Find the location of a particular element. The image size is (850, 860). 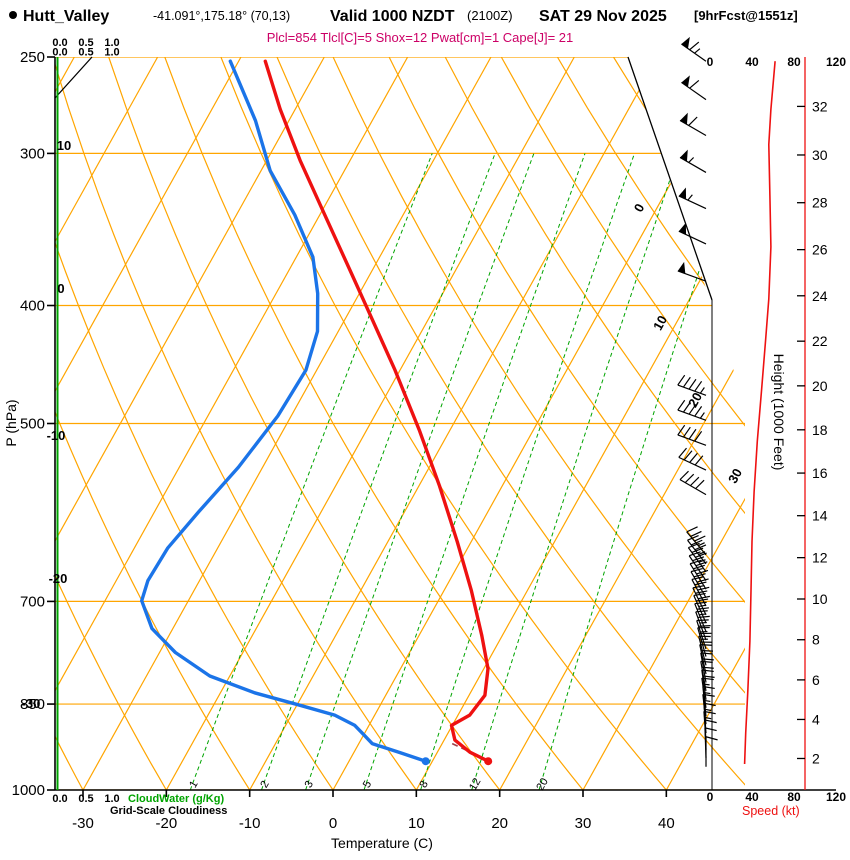

speed-tick-label-bottom: 80 is located at coordinates (794, 797).